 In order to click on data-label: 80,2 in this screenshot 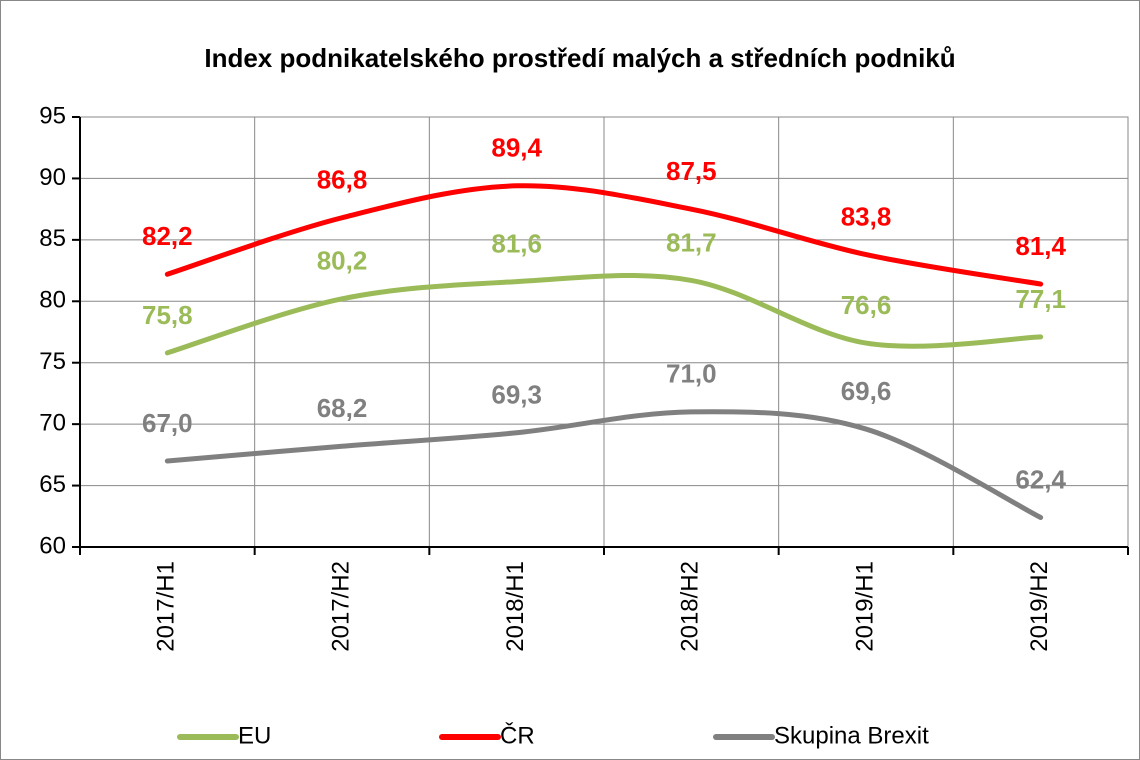, I will do `click(342, 261)`.